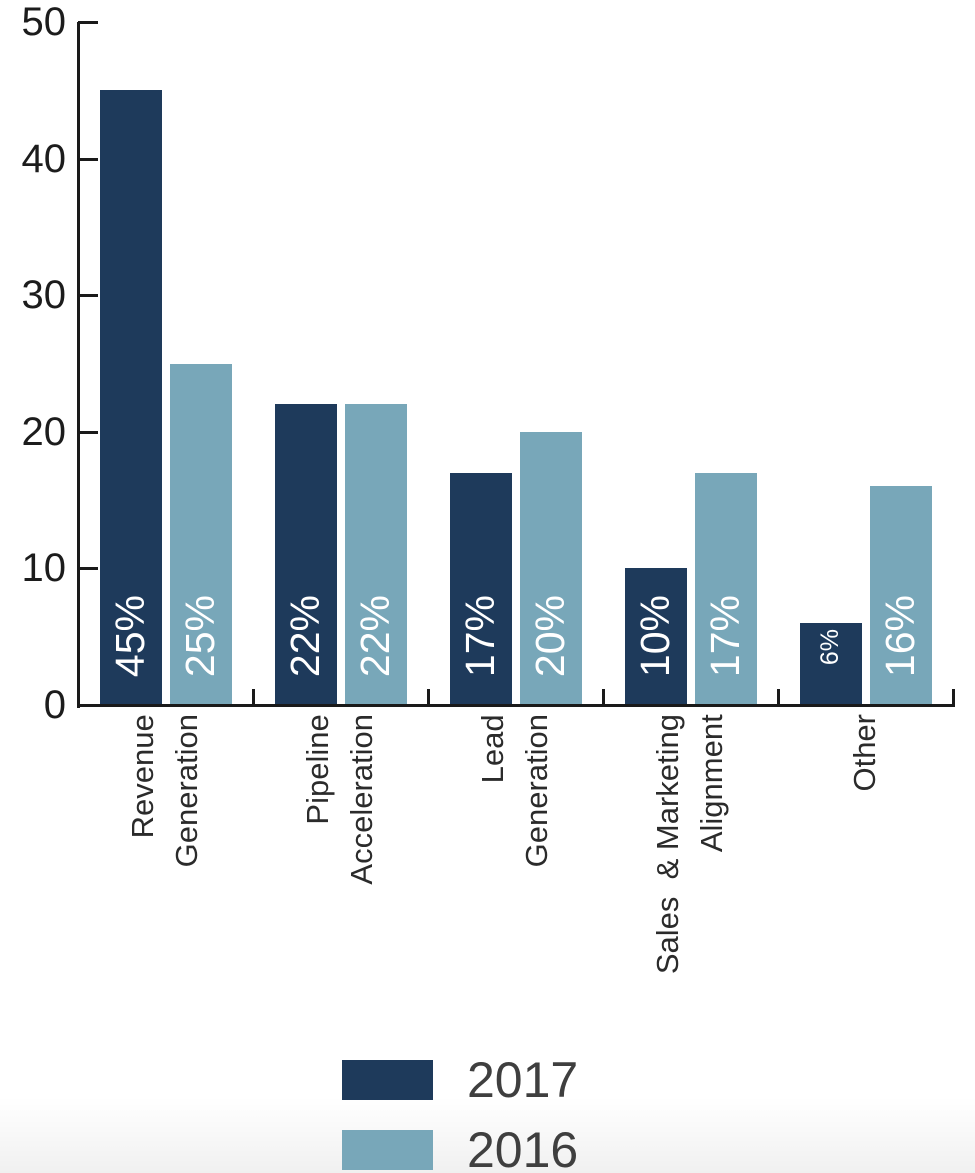  I want to click on category-label-text: Revenue Generation, so click(165, 791).